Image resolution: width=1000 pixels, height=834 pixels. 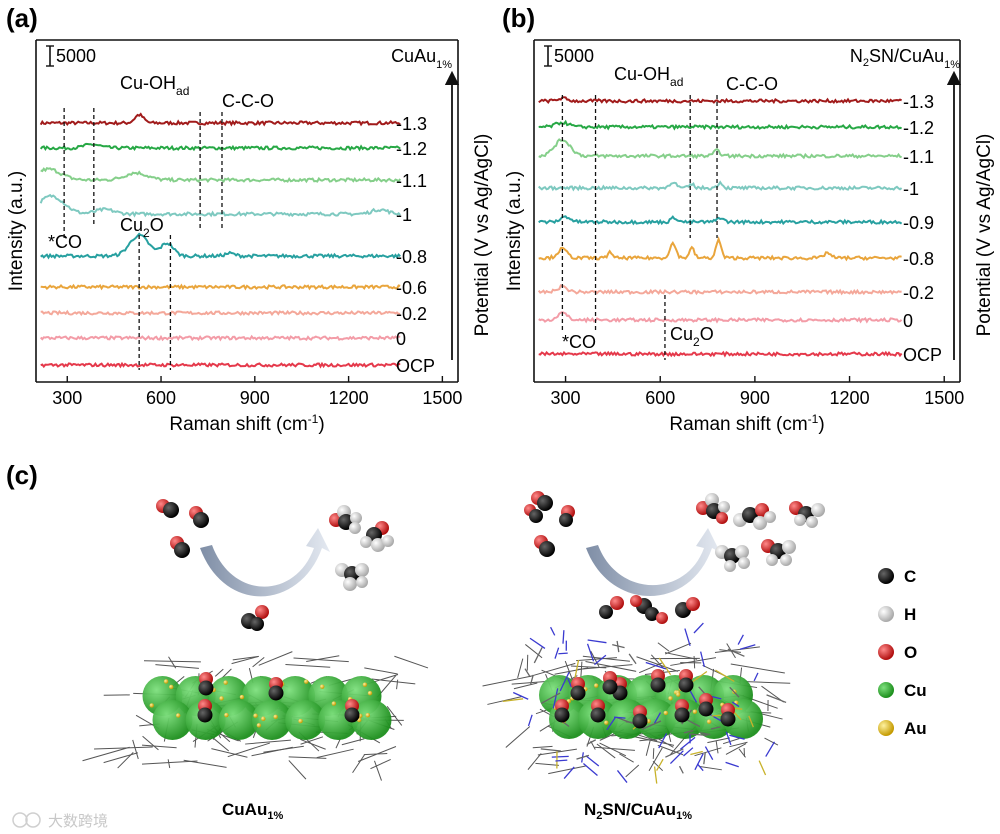 I want to click on potential-label: -0.6, so click(x=411, y=288).